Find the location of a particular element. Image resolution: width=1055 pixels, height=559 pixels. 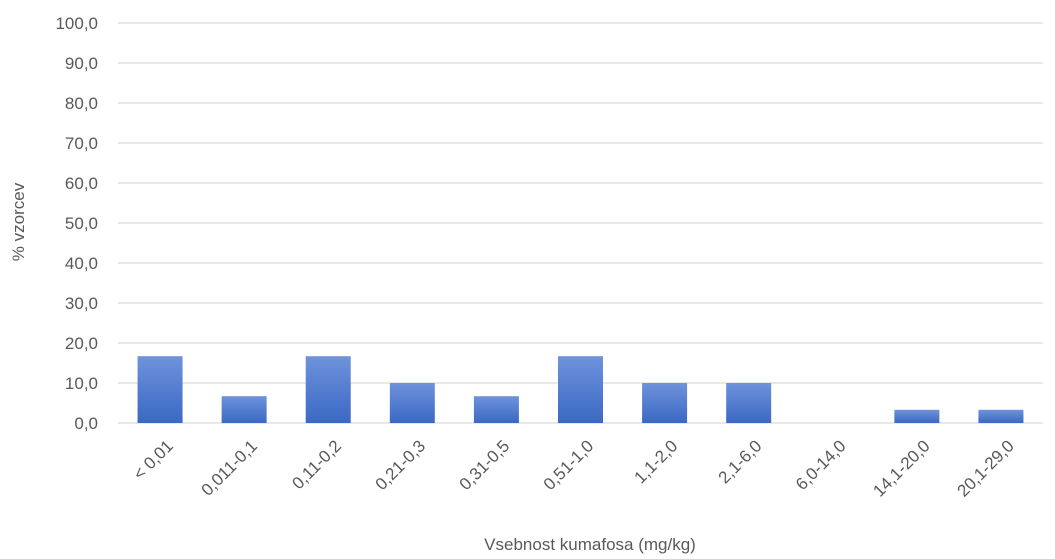

x-axis-title: Vsebnost kumafosa (mg/kg) is located at coordinates (590, 544).